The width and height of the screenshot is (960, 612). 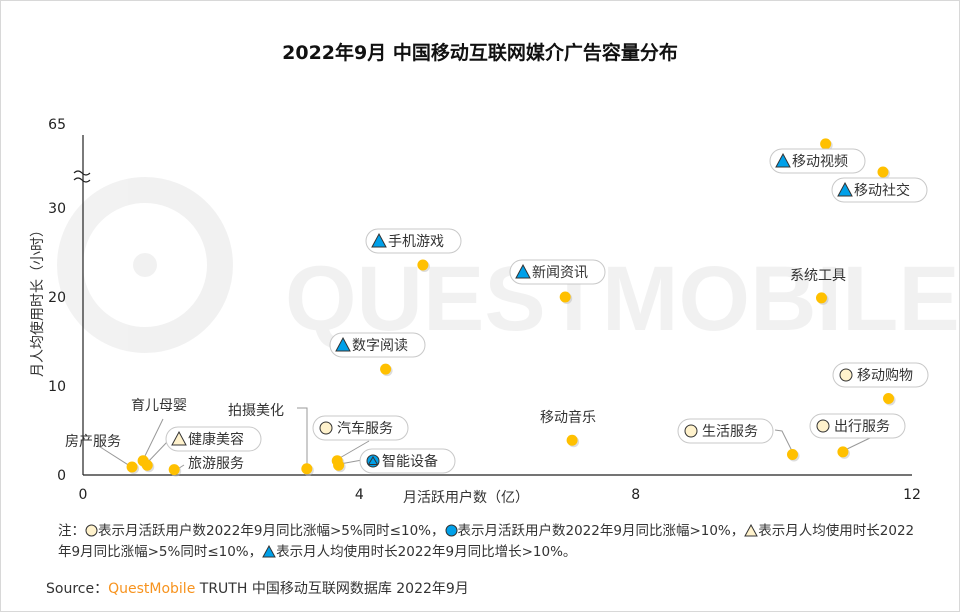 I want to click on point-label: 房产服务, so click(x=93, y=442).